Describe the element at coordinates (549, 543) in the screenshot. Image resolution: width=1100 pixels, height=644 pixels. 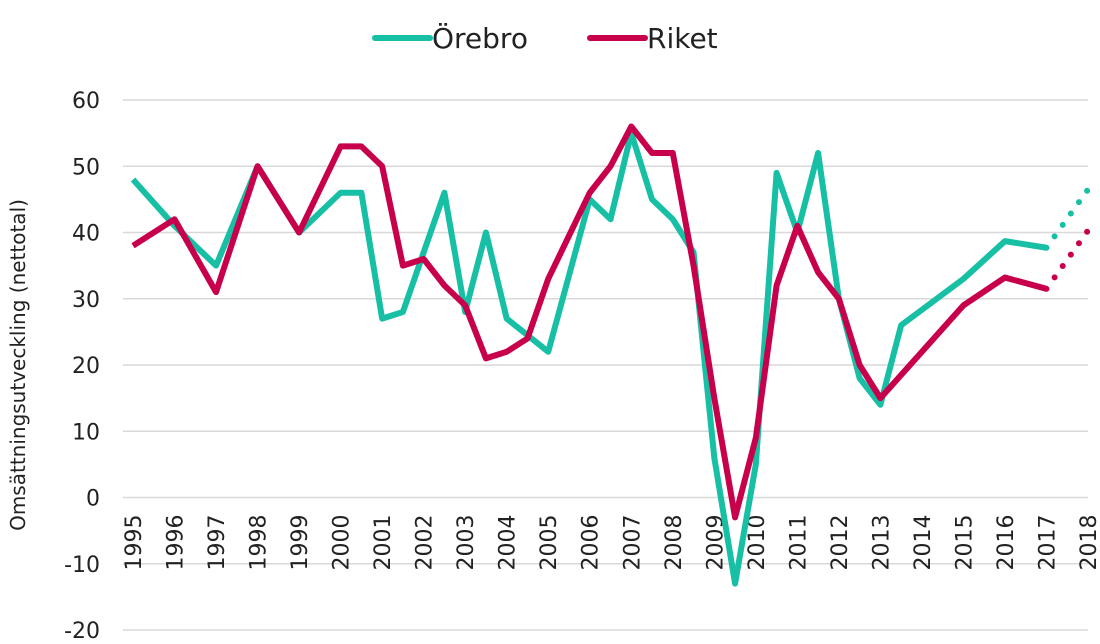
I see `x-tick-label: 2005` at that location.